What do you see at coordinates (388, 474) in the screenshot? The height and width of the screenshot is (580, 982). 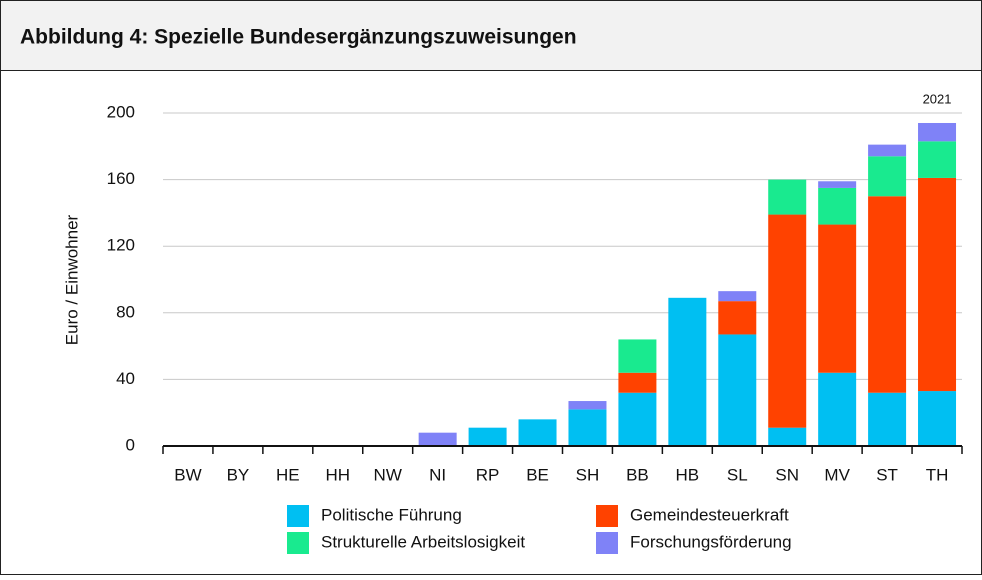 I see `x-tick-label: NW` at bounding box center [388, 474].